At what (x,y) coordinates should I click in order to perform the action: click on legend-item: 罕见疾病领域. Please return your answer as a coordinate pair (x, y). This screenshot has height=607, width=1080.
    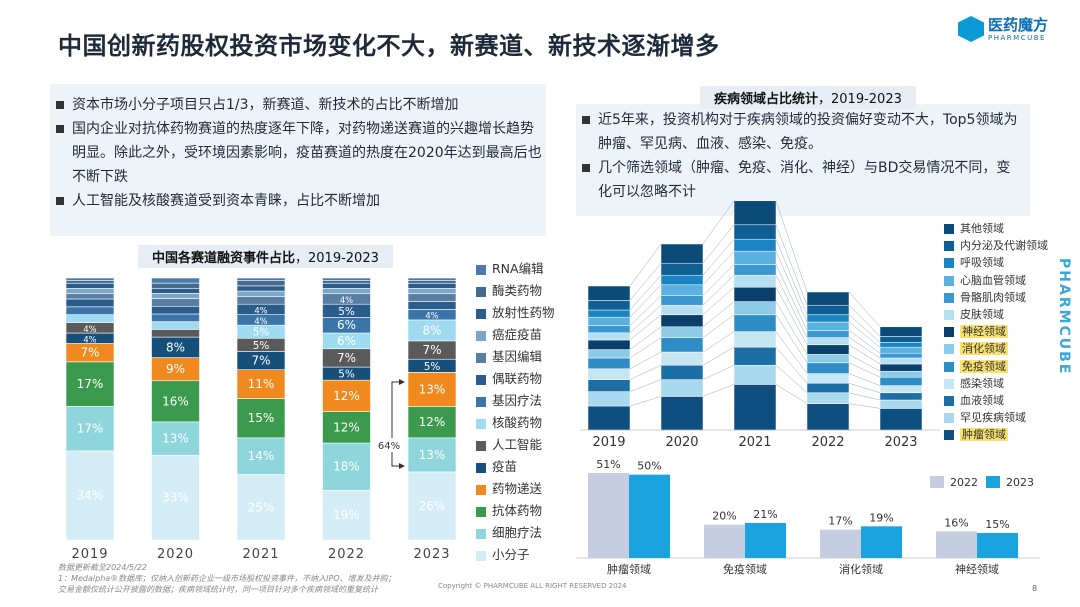
    Looking at the image, I should click on (985, 418).